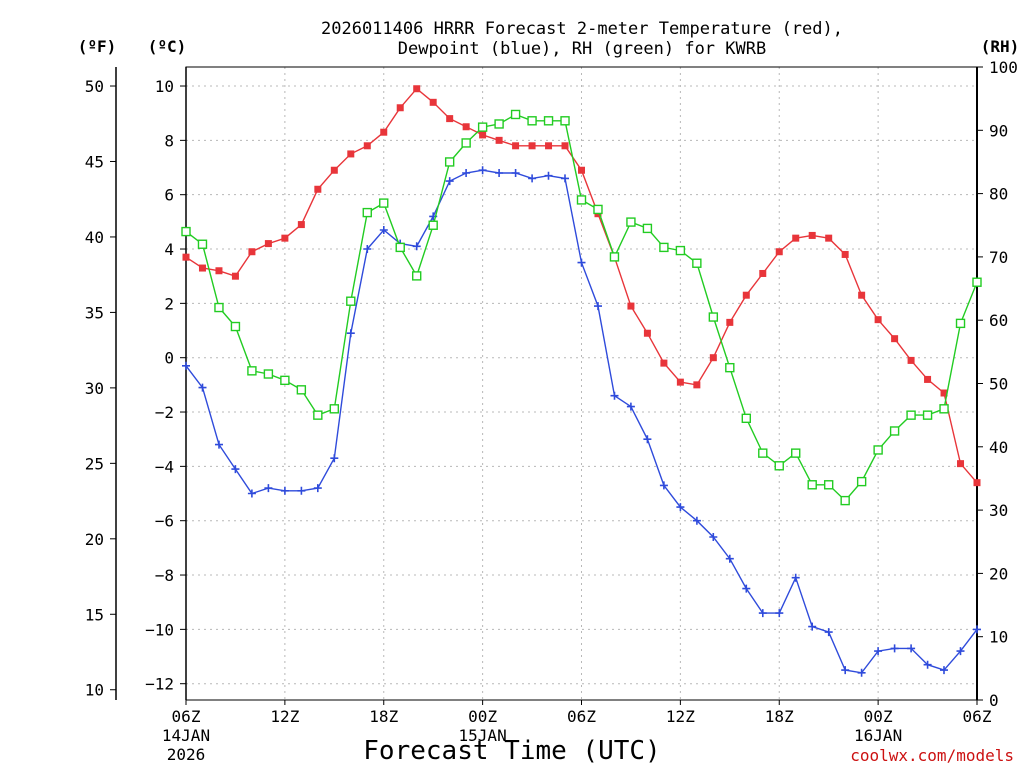 The width and height of the screenshot is (1024, 772). I want to click on fahrenheit-tick-label: 40, so click(94, 237).